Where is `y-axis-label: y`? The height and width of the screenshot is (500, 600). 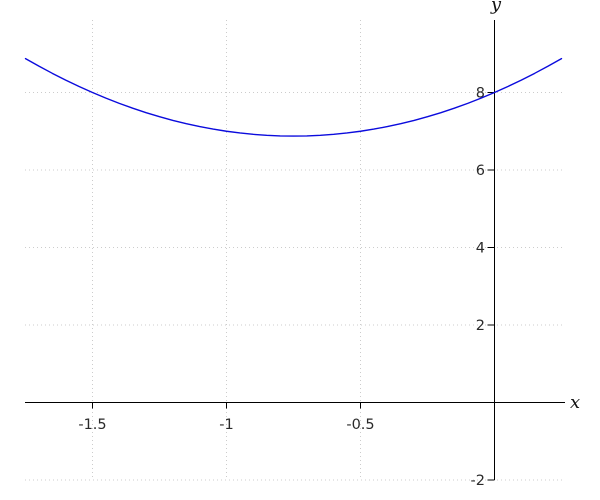
y-axis-label: y is located at coordinates (496, 7).